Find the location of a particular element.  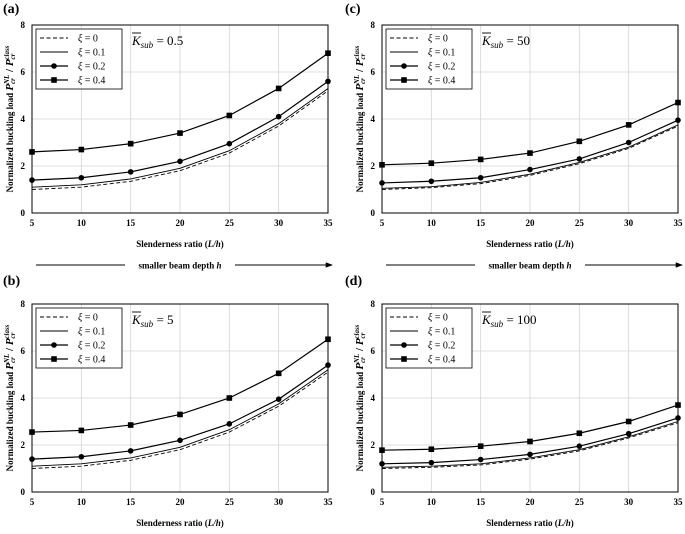

ksub-annotation: Ksub = 100 is located at coordinates (509, 320).